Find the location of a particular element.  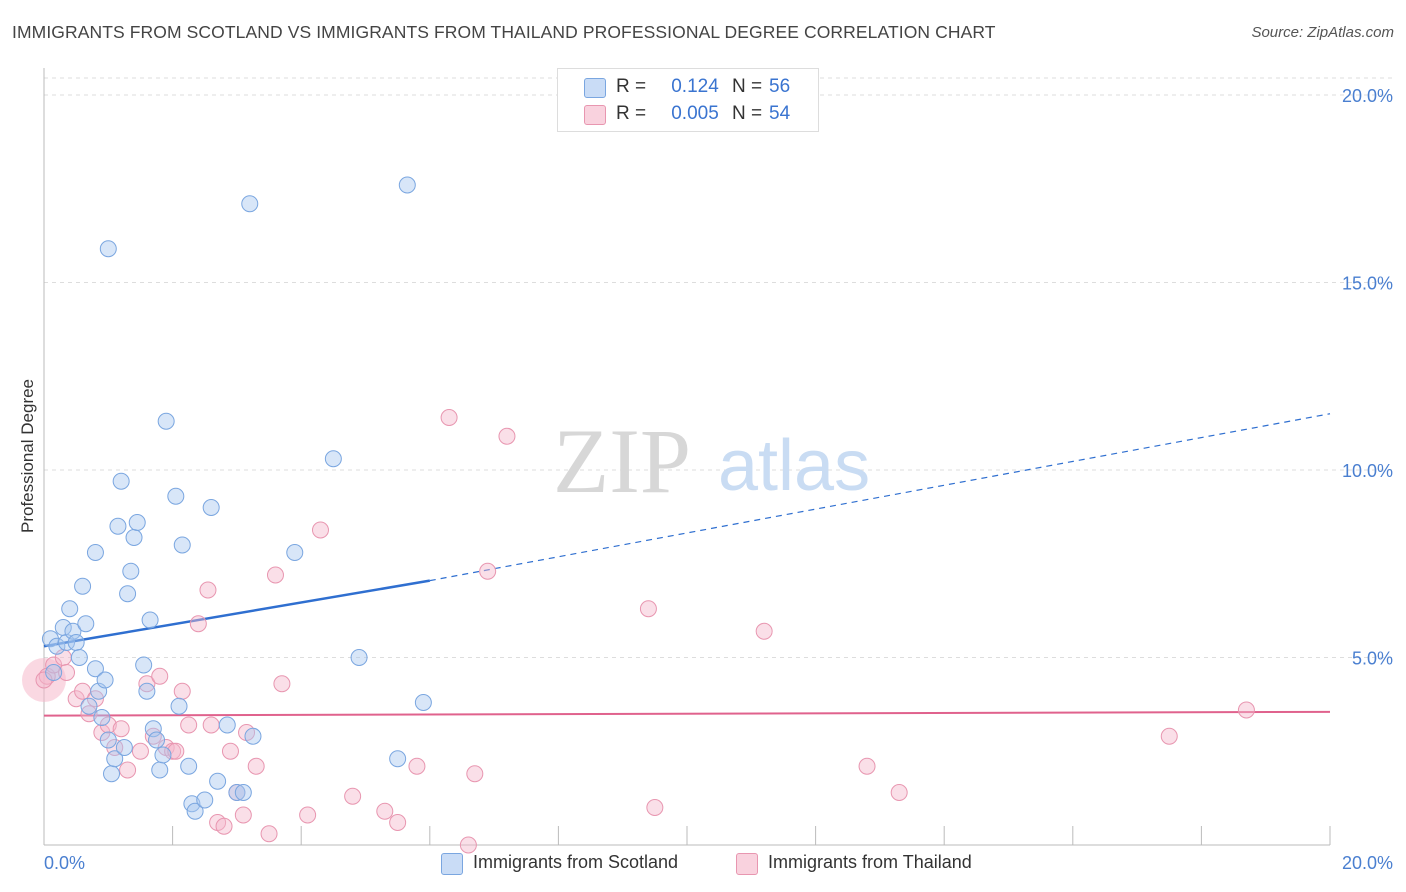

thailand-swatch is located at coordinates (595, 115).